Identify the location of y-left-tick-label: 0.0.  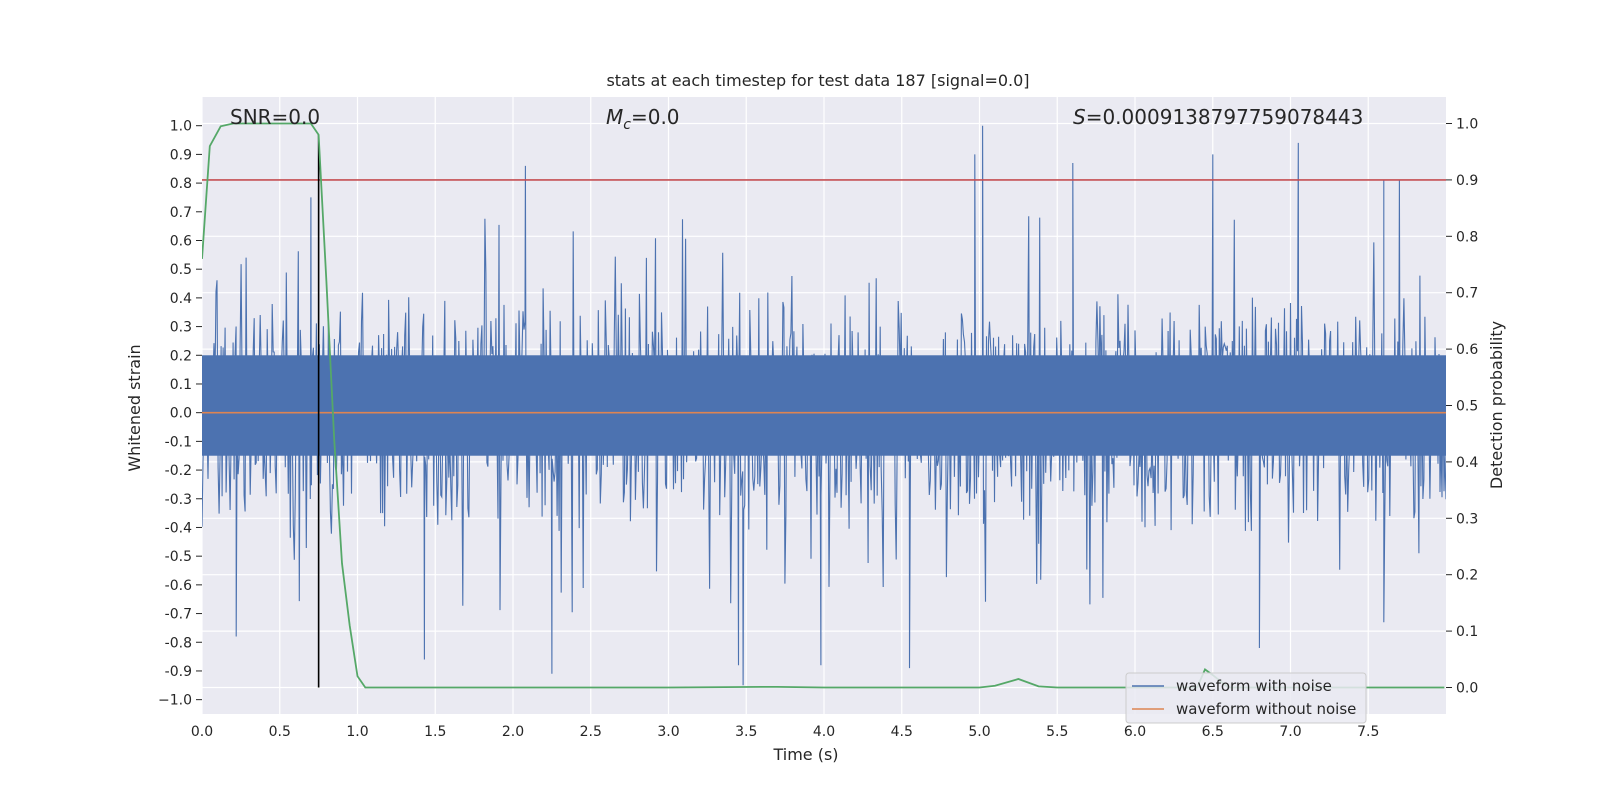
(181, 414).